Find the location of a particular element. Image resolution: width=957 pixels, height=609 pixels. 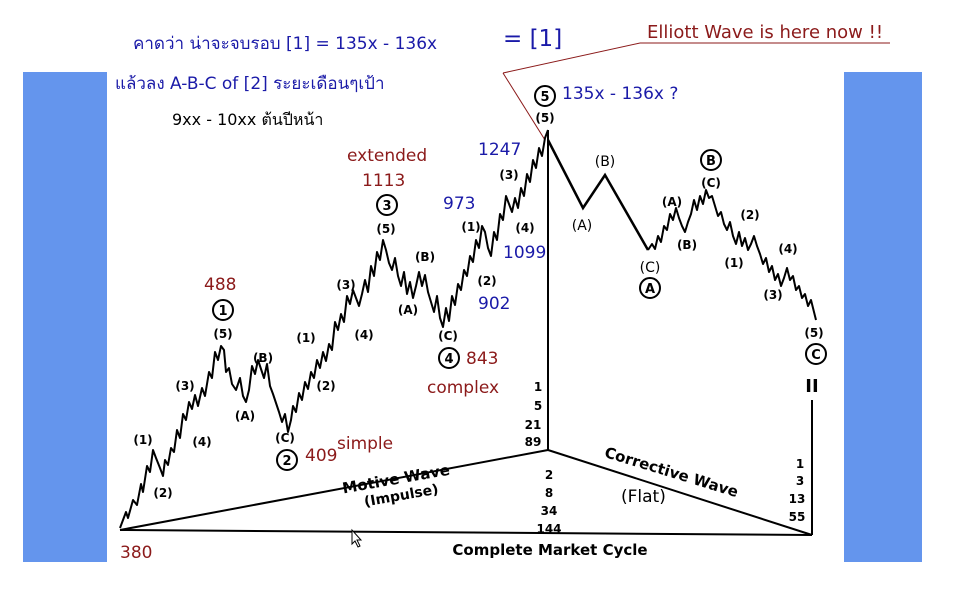

circ-3-marker is located at coordinates (387, 205).